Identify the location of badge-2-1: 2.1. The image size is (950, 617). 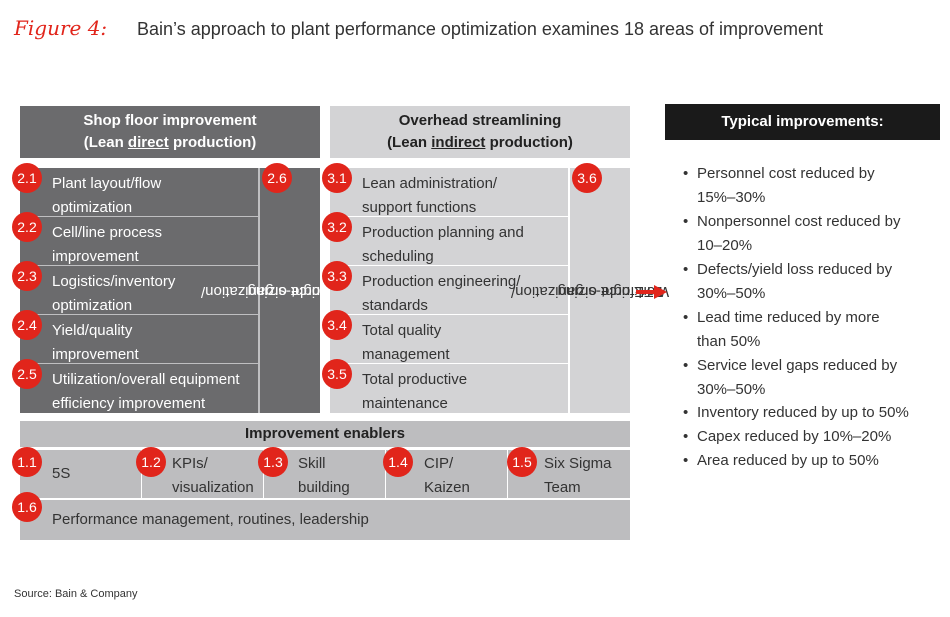
(27, 178).